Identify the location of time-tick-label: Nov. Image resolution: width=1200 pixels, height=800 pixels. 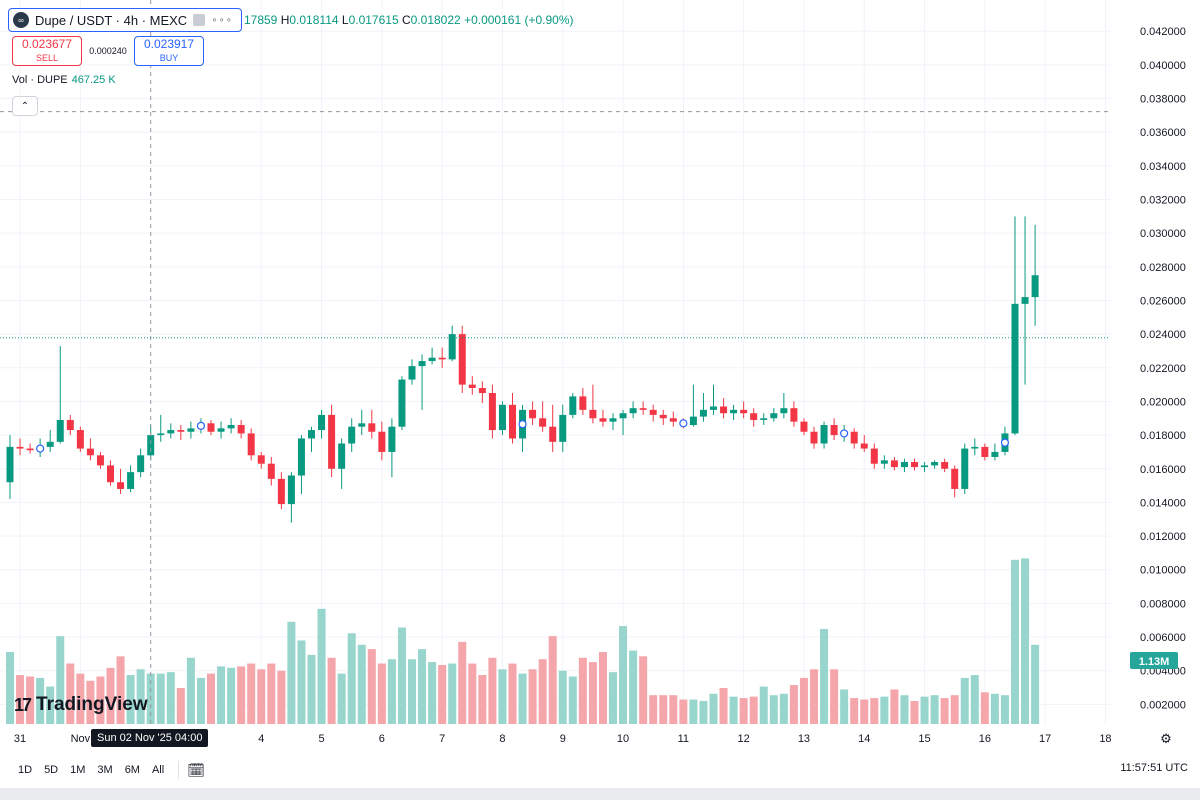
(81, 739).